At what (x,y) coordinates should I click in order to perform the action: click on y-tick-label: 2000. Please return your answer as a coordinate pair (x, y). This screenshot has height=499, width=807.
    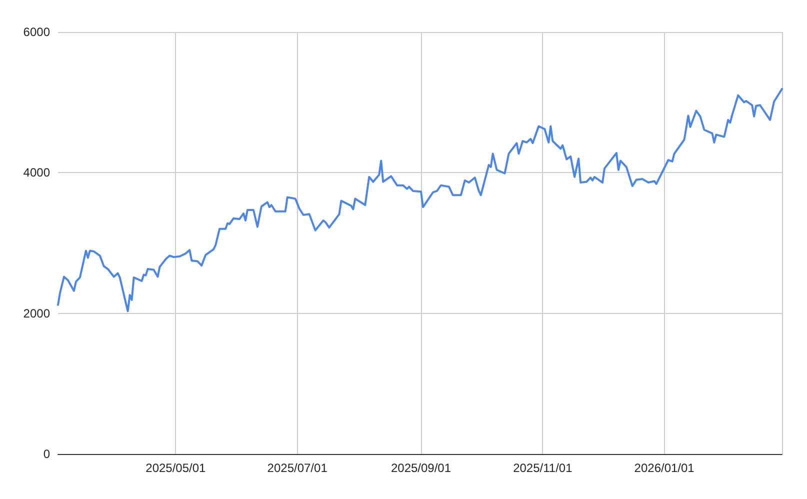
    Looking at the image, I should click on (36, 313).